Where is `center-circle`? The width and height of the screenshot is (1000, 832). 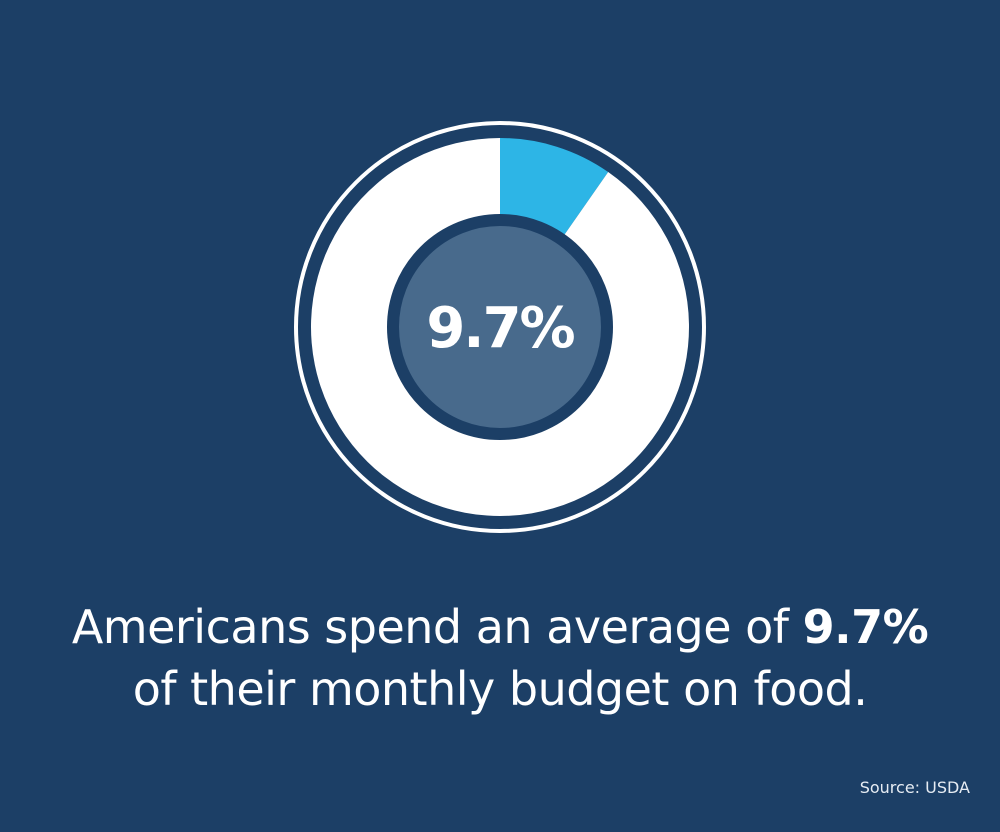 center-circle is located at coordinates (500, 327).